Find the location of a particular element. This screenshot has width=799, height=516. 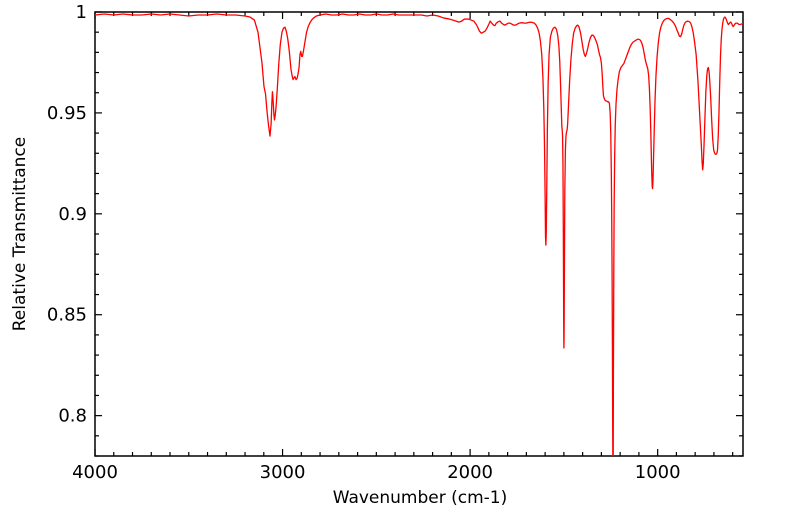

x-tick-label-3000: 3000 is located at coordinates (283, 472).